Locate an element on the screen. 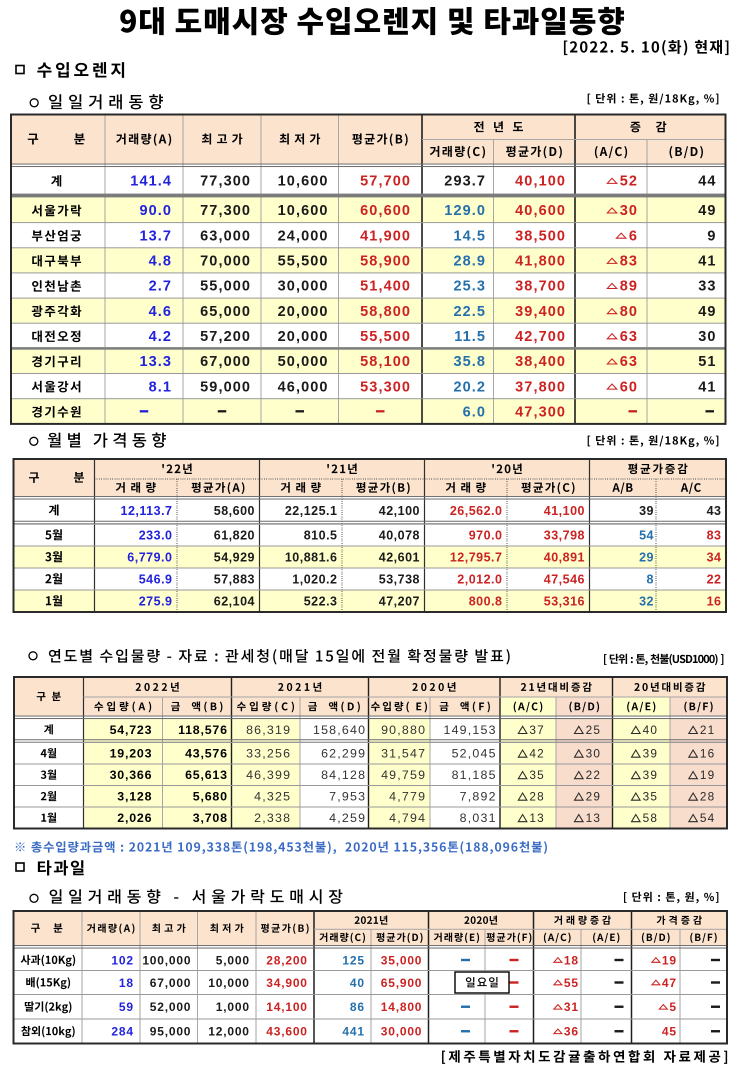 The width and height of the screenshot is (740, 1073). svg-text: 42,100 is located at coordinates (399, 511).